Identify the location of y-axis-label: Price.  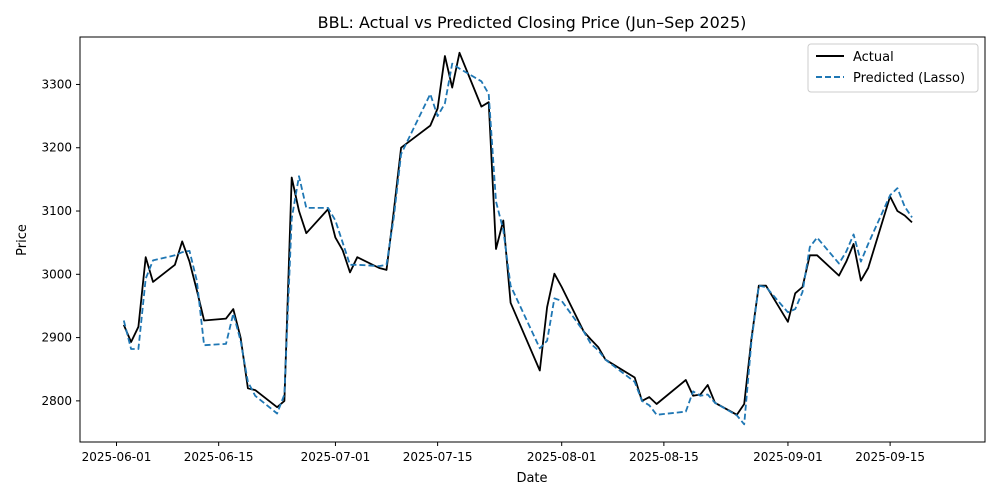
(22, 240).